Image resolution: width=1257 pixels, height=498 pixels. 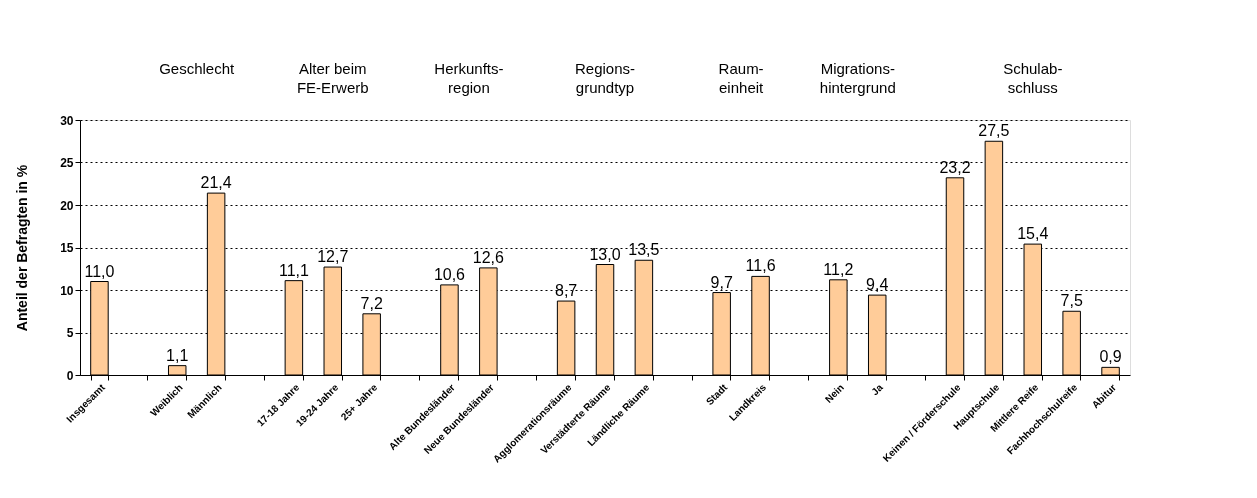 What do you see at coordinates (1033, 78) in the screenshot?
I see `text: Schulab- schluss` at bounding box center [1033, 78].